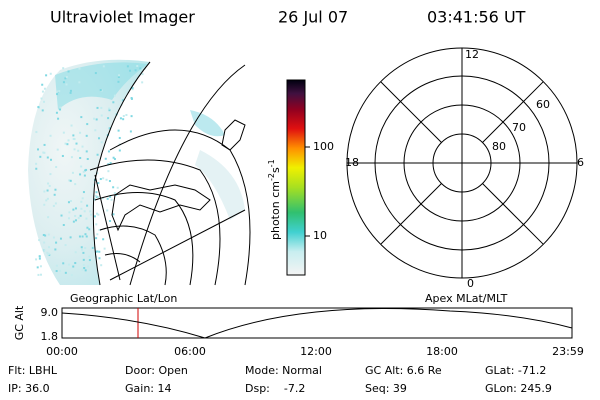 The width and height of the screenshot is (600, 400). What do you see at coordinates (466, 298) in the screenshot?
I see `timeline-title: Apex MLat/MLT` at bounding box center [466, 298].